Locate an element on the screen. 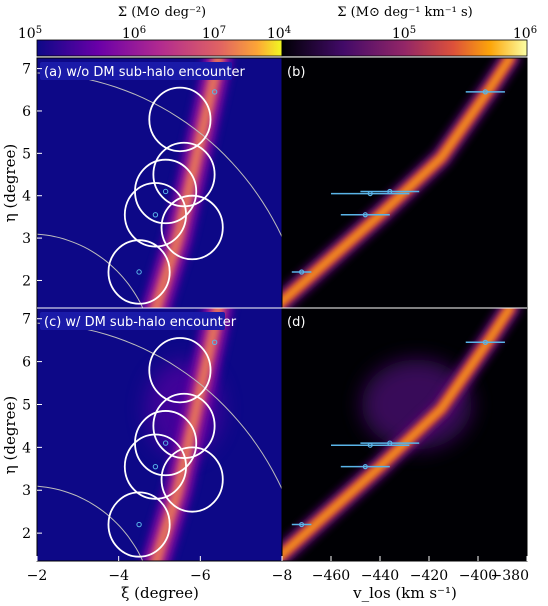 The image size is (548, 606). colorbar-right-tick-1: 10⁵ is located at coordinates (404, 34).